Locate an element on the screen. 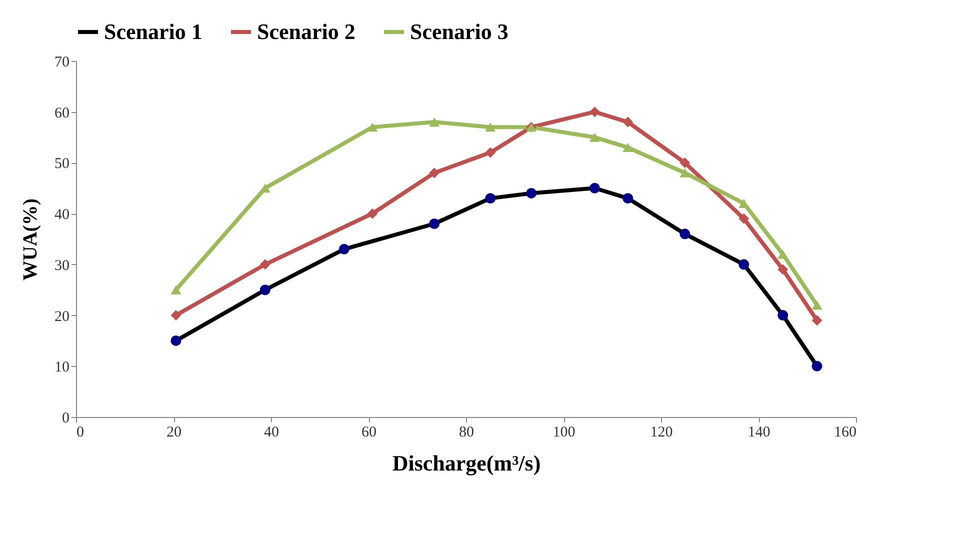  x-tick-label: 100 is located at coordinates (564, 432).